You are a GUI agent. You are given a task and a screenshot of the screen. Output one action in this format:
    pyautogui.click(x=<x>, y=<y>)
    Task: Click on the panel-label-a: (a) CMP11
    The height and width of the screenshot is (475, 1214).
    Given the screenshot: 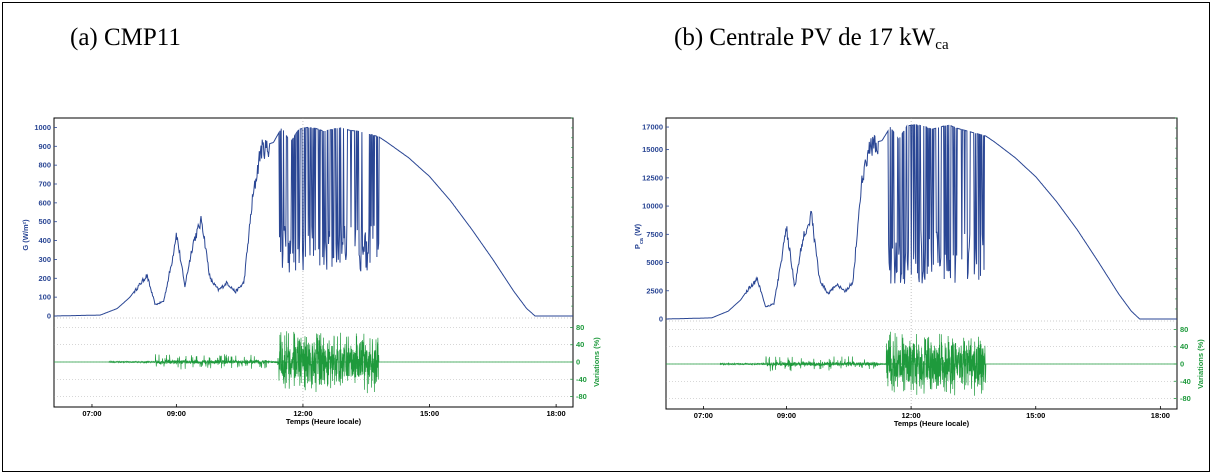 What is the action you would take?
    pyautogui.click(x=125, y=39)
    